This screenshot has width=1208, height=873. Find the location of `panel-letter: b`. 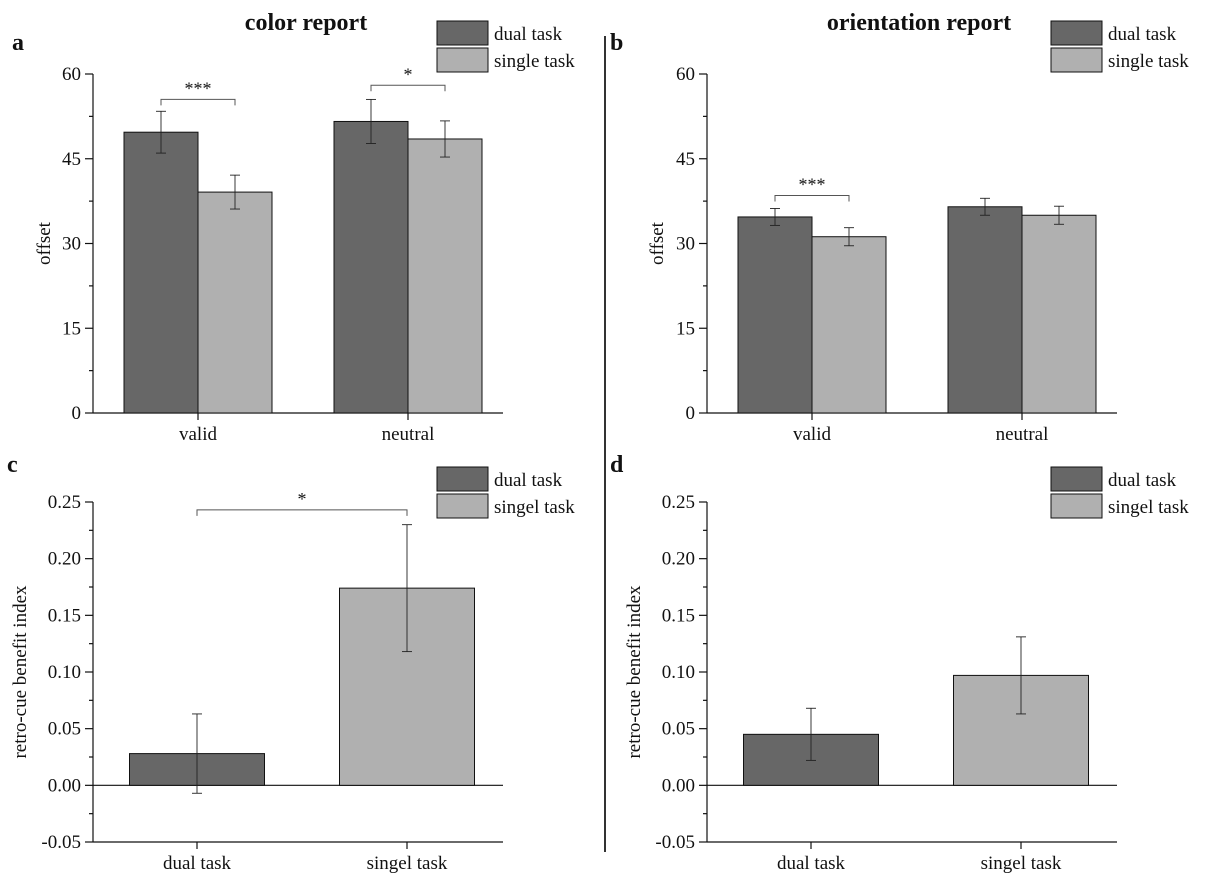

panel-letter: b is located at coordinates (616, 43).